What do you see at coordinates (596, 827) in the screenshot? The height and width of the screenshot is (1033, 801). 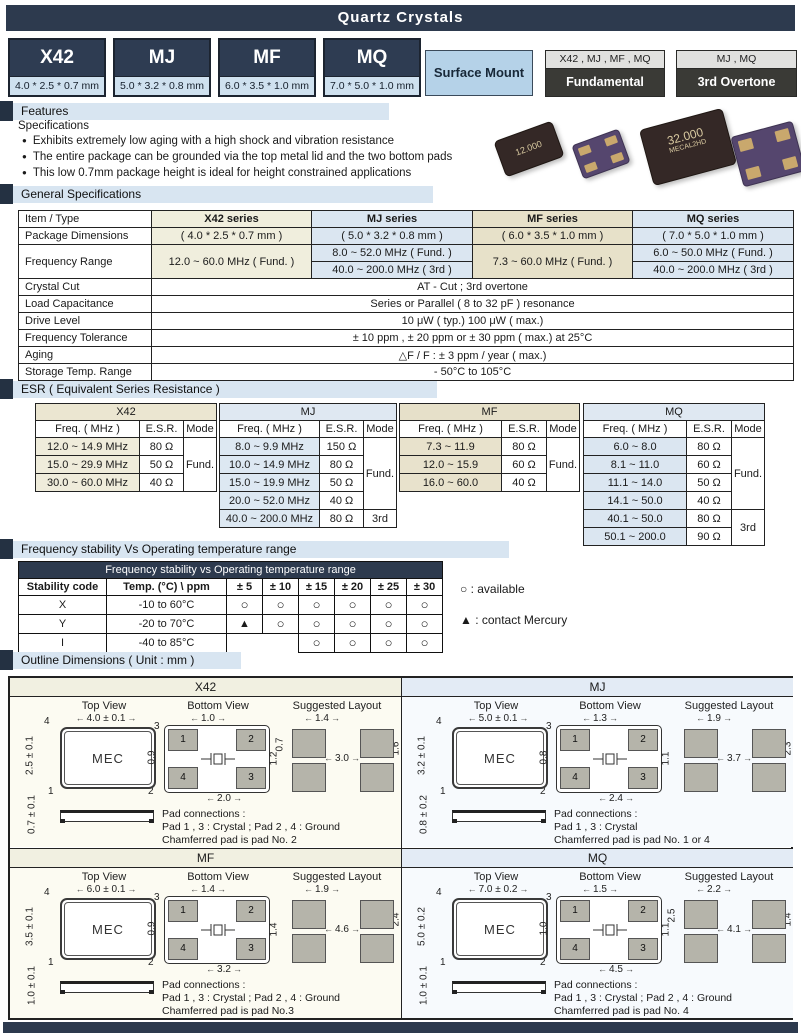 I see `pad-connections-line: Pad 1 , 3 : Crystal` at bounding box center [596, 827].